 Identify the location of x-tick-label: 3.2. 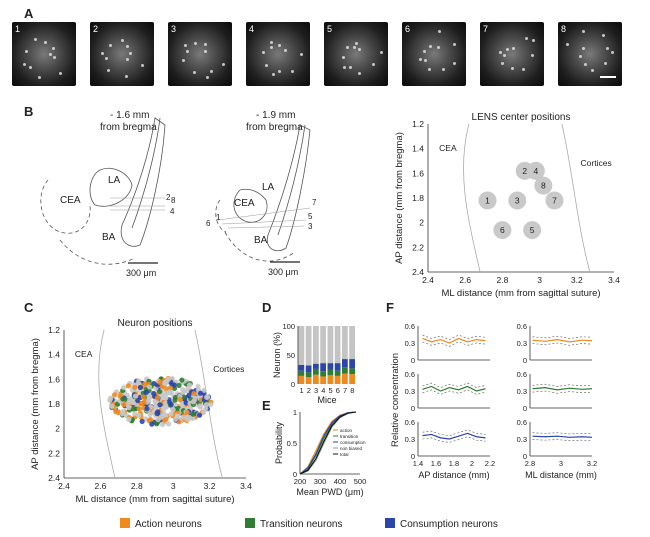
(210, 486).